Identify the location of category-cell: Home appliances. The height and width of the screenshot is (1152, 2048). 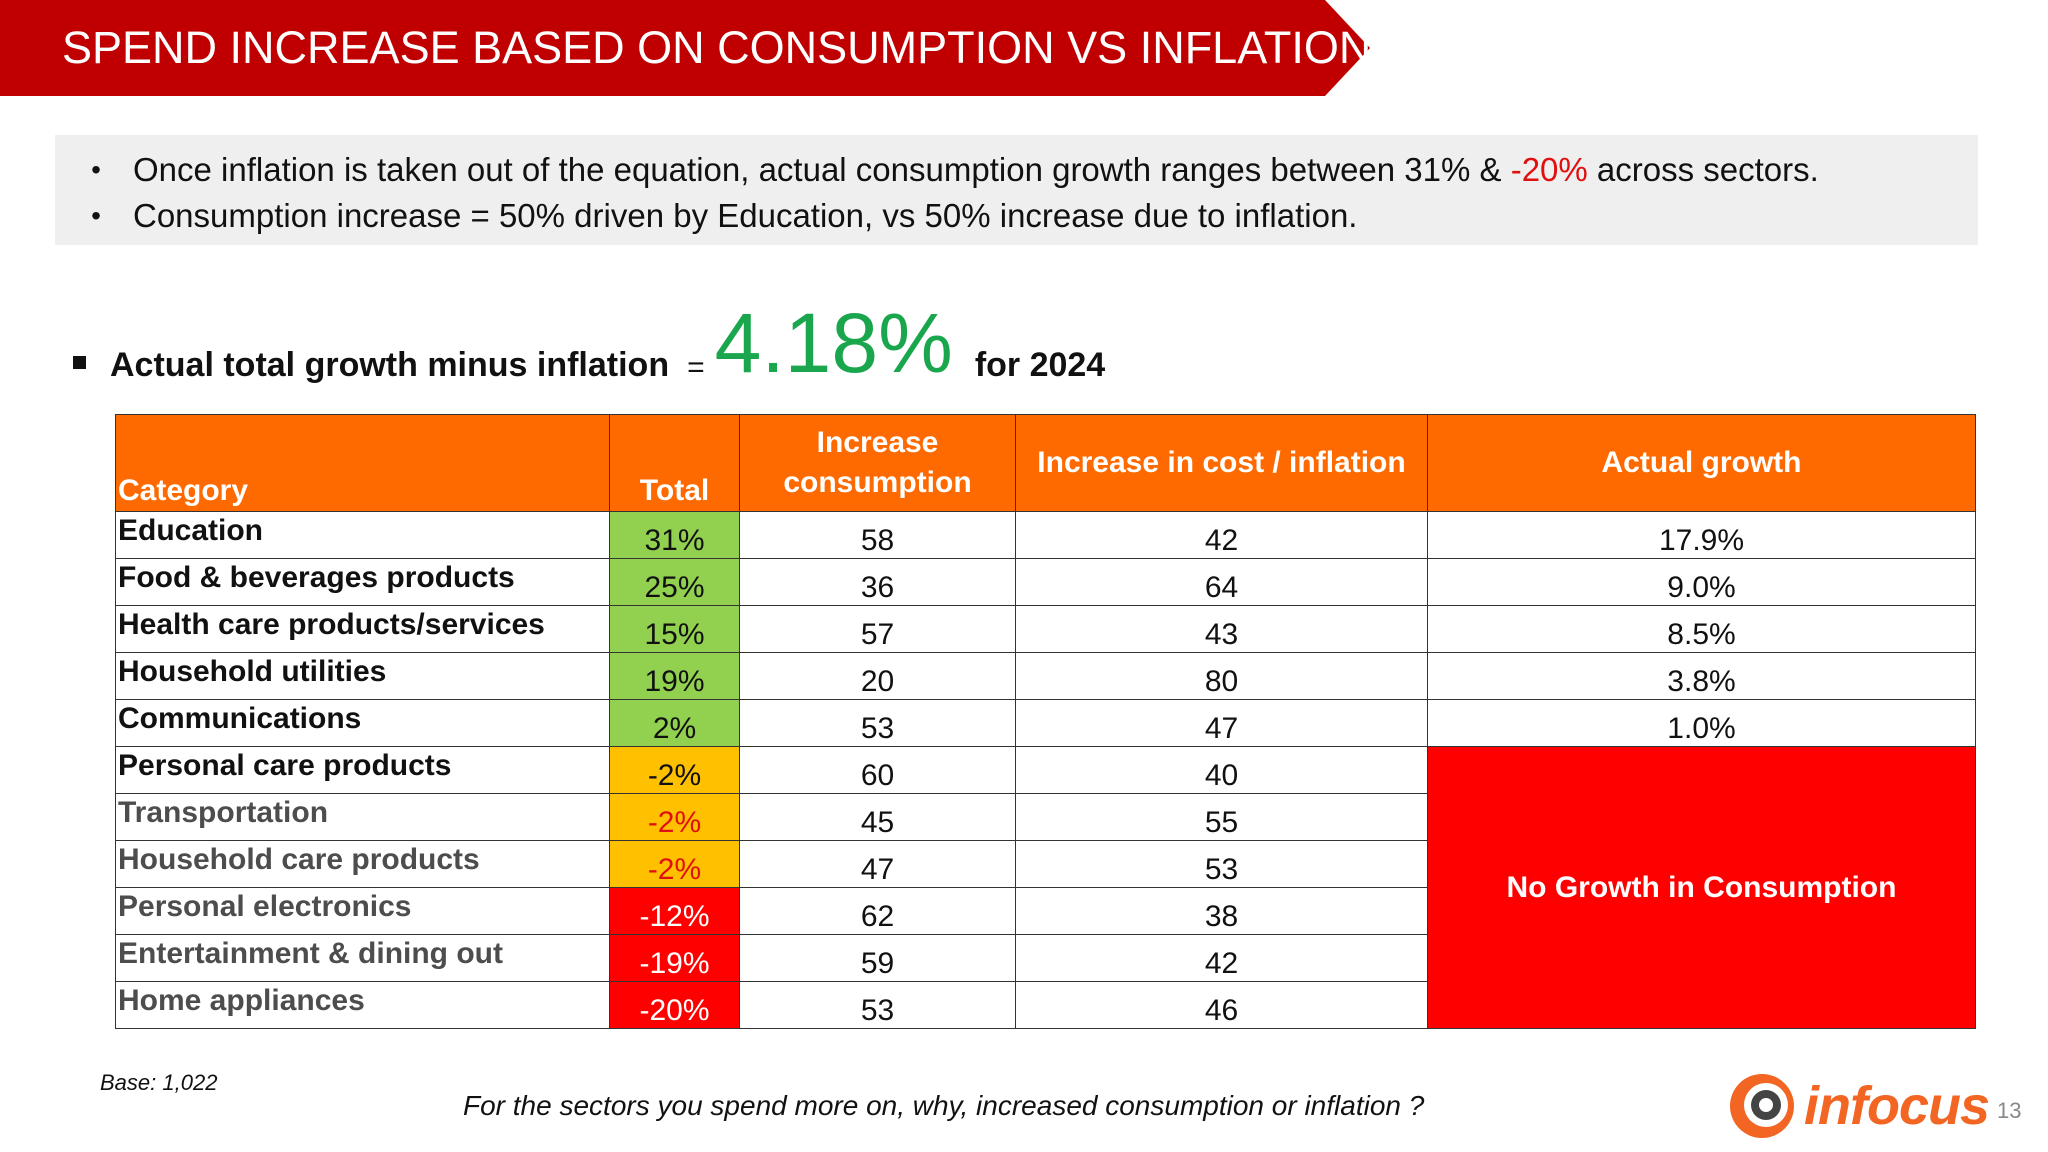
(362, 1005).